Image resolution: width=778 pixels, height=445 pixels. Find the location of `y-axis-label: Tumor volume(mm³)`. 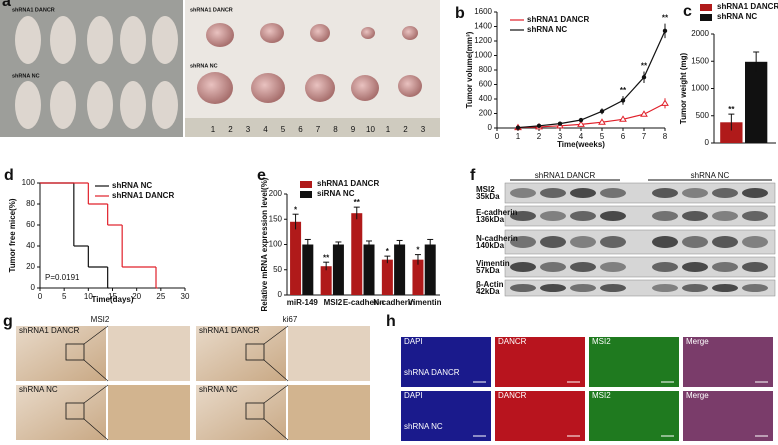

y-axis-label: Tumor volume(mm³) is located at coordinates (469, 69).